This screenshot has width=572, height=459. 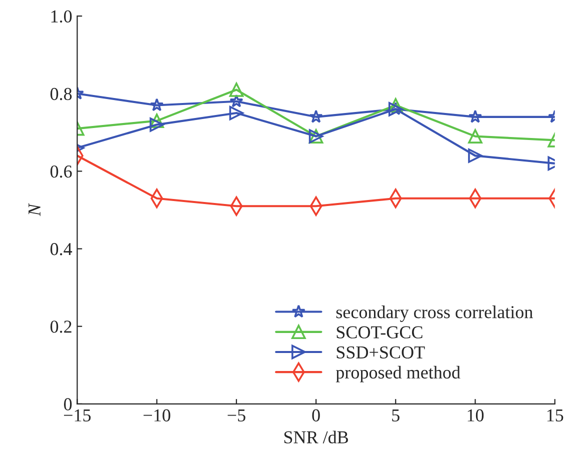 What do you see at coordinates (316, 415) in the screenshot?
I see `x-tick-label: 0` at bounding box center [316, 415].